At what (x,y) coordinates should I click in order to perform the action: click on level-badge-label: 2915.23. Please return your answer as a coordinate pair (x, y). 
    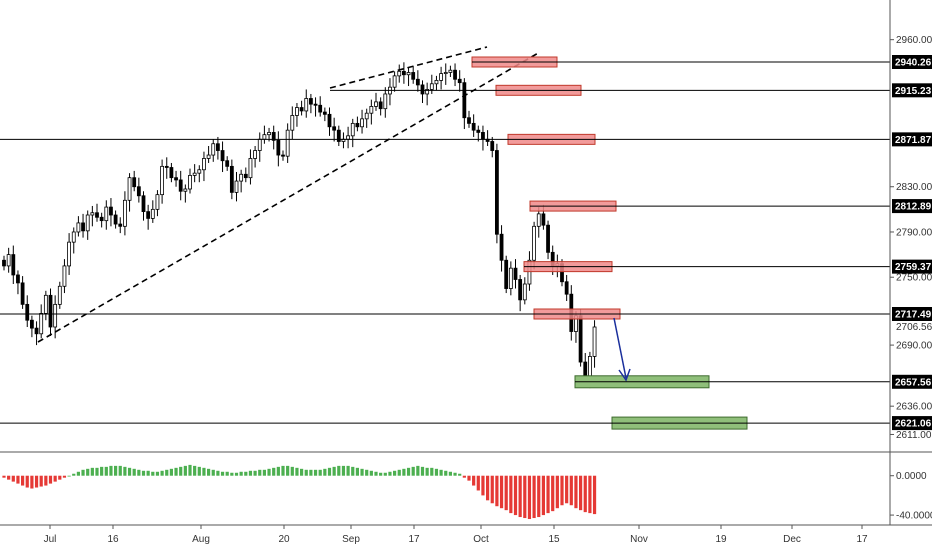
    Looking at the image, I should click on (913, 91).